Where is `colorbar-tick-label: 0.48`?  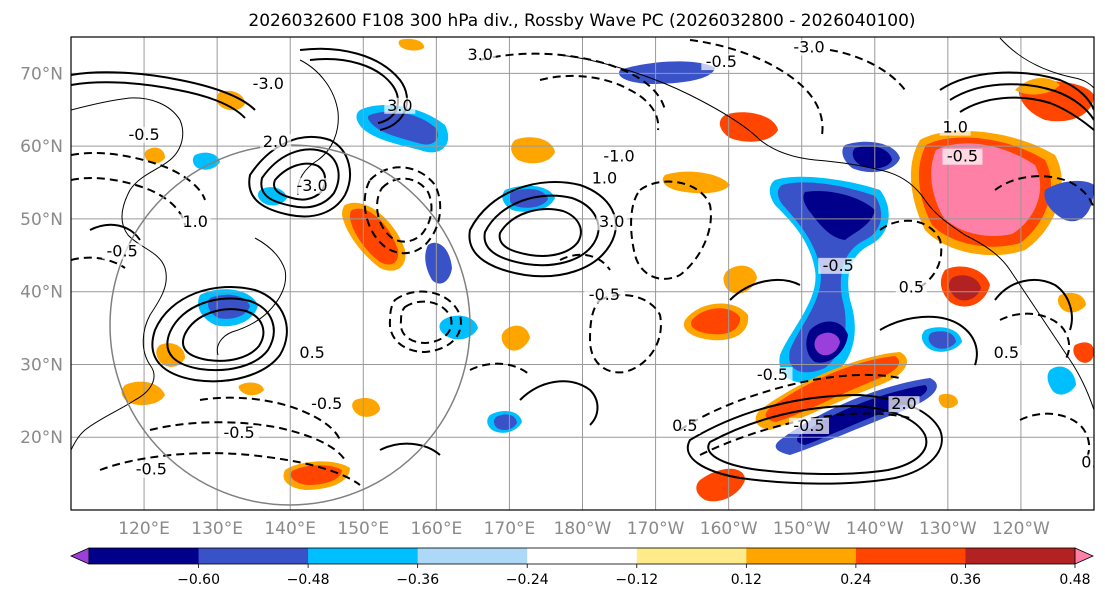
colorbar-tick-label: 0.48 is located at coordinates (1074, 580).